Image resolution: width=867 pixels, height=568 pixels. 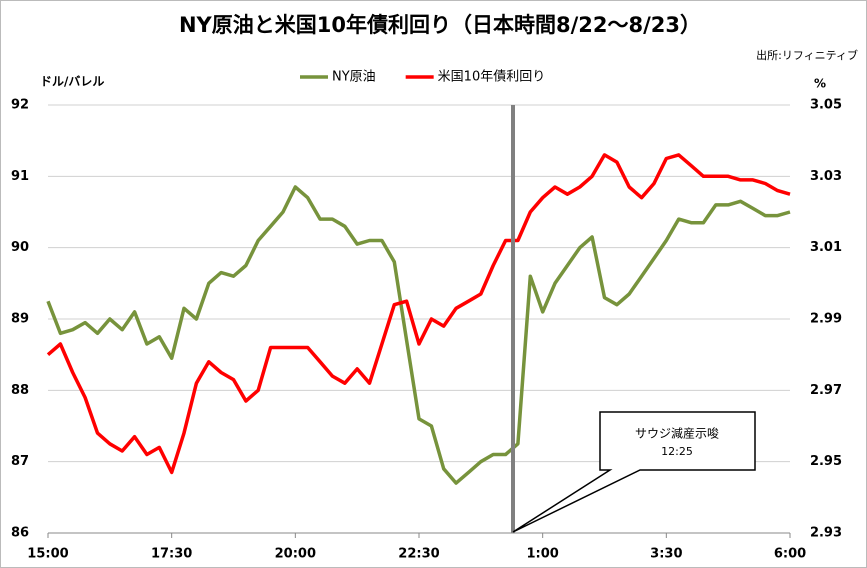 I want to click on y2-tick-label: 3.01, so click(x=826, y=247).